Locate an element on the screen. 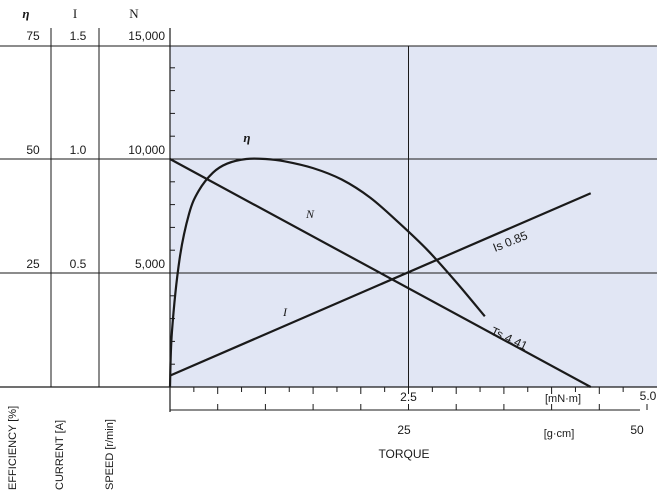 The height and width of the screenshot is (492, 657). torque-mnm-tick-label: 2.5 is located at coordinates (408, 397).